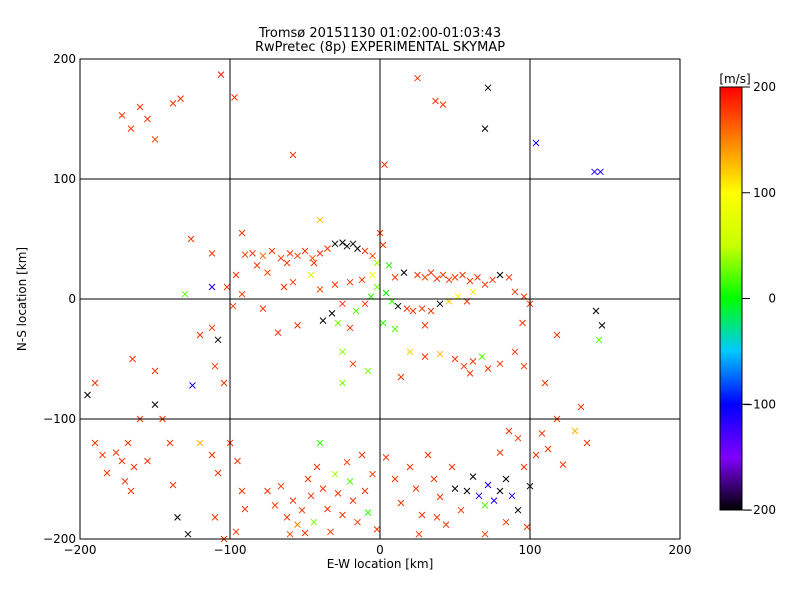 This screenshot has width=800, height=600. What do you see at coordinates (22, 299) in the screenshot?
I see `y-axis-label: N-S location [km]` at bounding box center [22, 299].